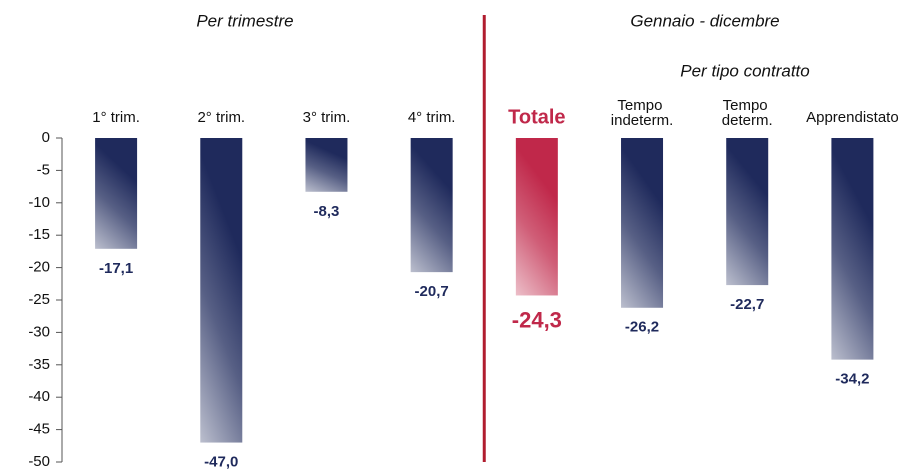  I want to click on data-label: -26,2, so click(642, 327).